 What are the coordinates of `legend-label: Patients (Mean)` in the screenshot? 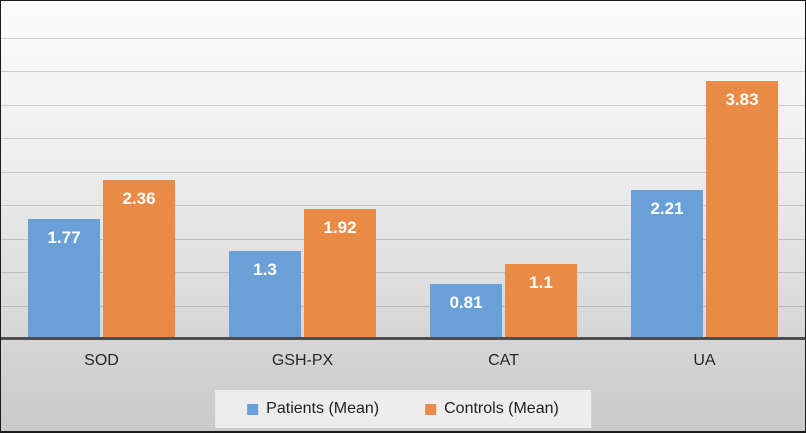 It's located at (323, 408).